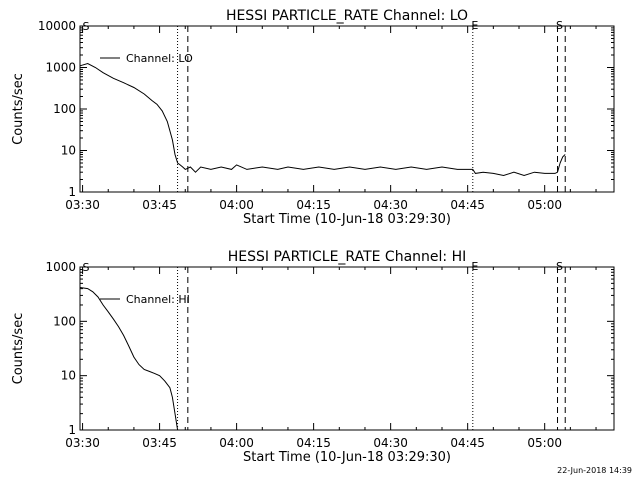  Describe the element at coordinates (158, 299) in the screenshot. I see `legend-label: Channel: HI` at that location.